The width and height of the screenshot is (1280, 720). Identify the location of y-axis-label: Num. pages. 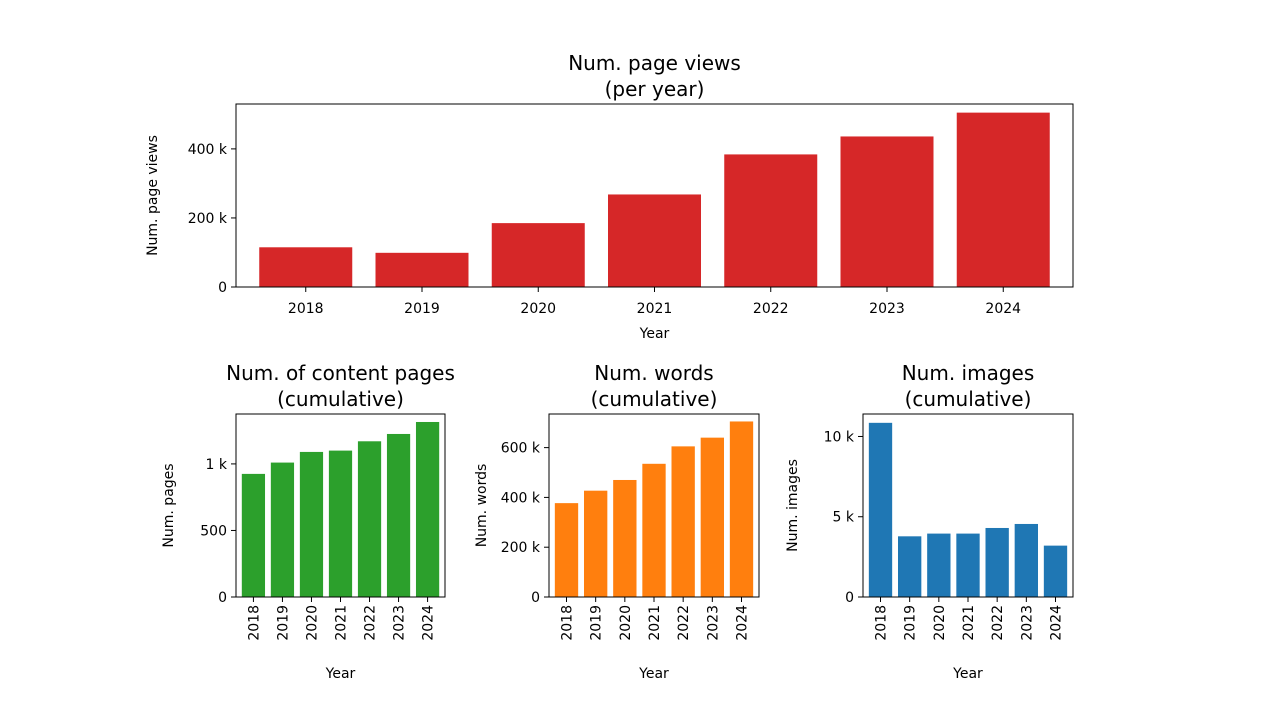
(169, 505).